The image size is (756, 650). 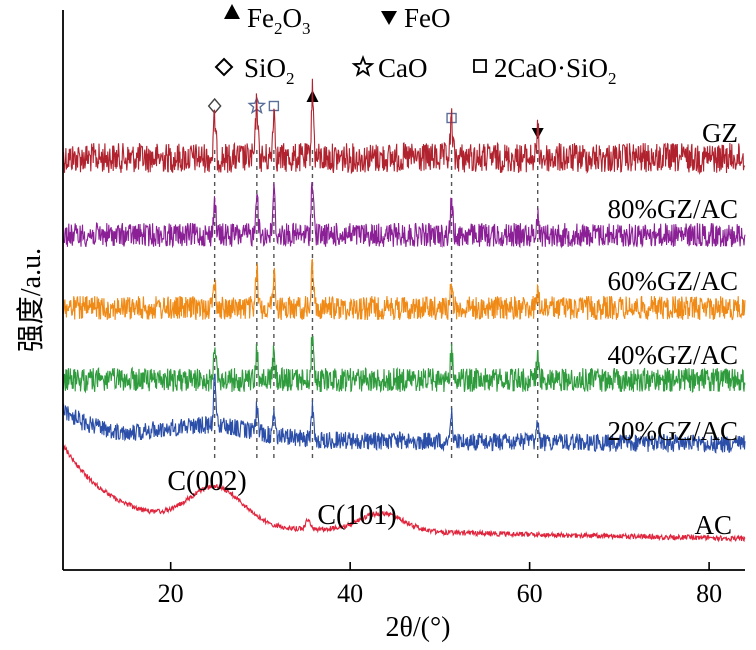 What do you see at coordinates (269, 70) in the screenshot?
I see `legend-label-sio2: SiO2` at bounding box center [269, 70].